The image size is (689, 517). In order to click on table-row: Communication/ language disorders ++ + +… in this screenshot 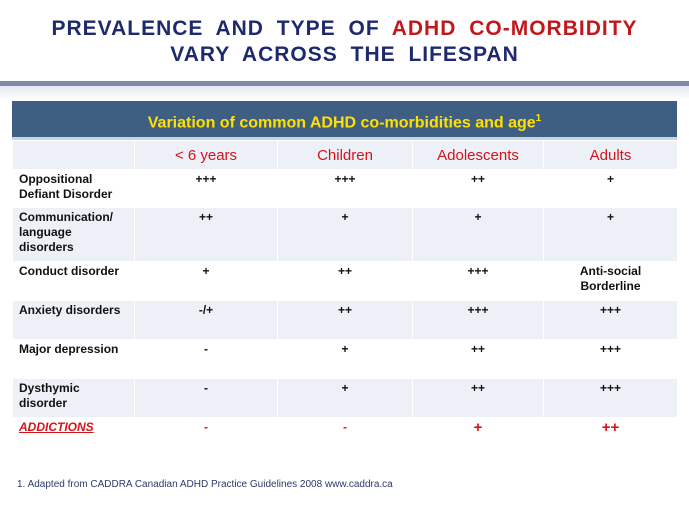, I will do `click(345, 234)`.